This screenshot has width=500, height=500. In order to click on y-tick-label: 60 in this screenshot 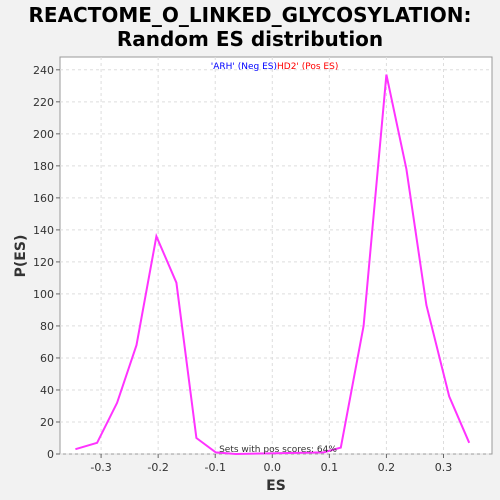, I will do `click(47, 358)`.